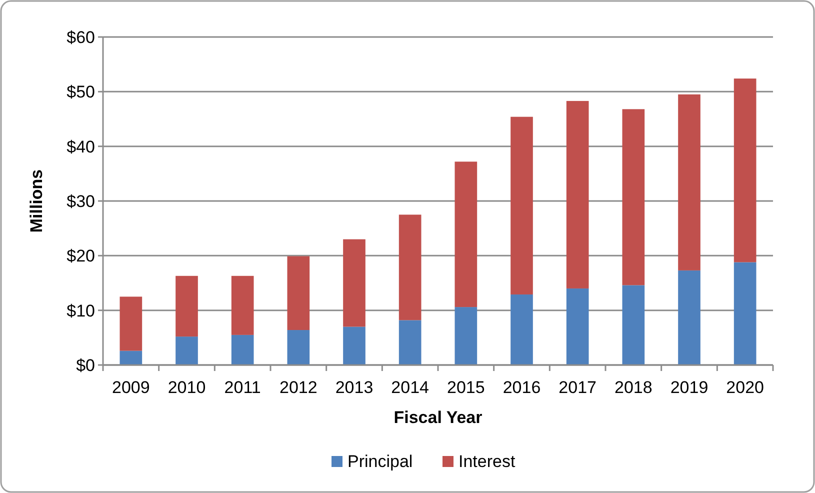 This screenshot has width=815, height=493. Describe the element at coordinates (36, 201) in the screenshot. I see `y-axis-title: Millions` at that location.